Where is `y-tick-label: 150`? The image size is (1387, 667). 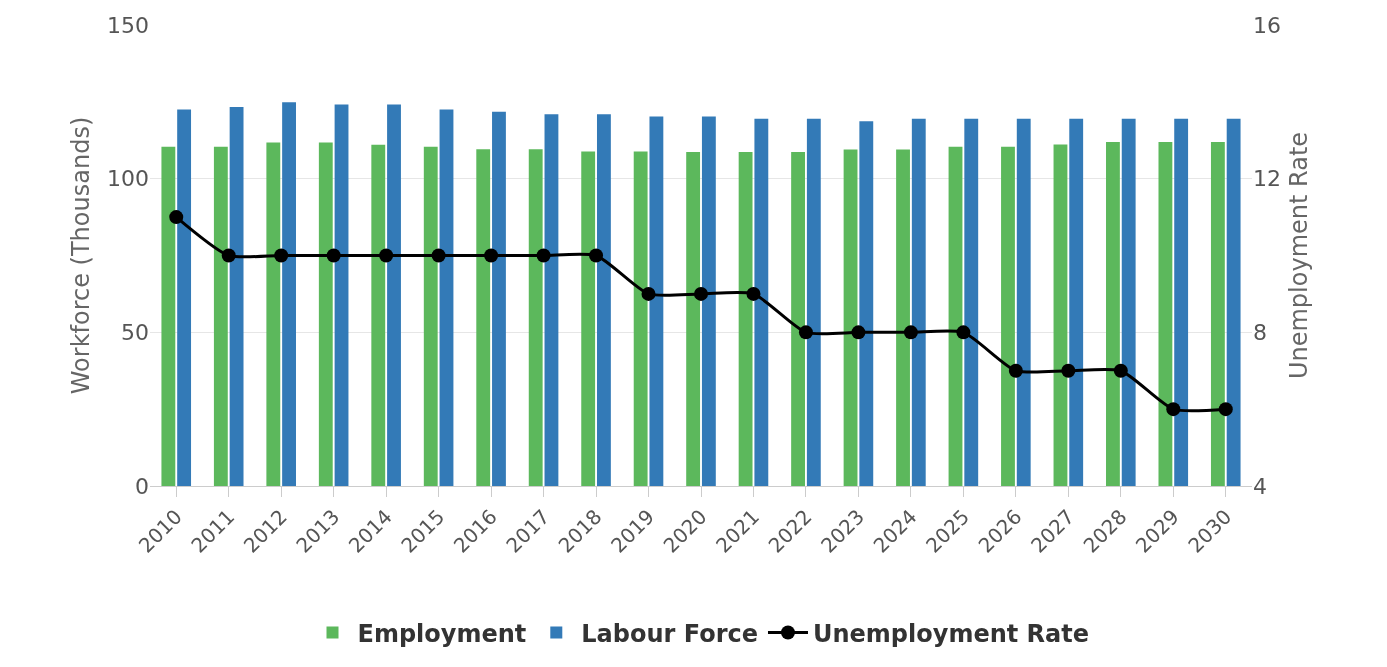
y-tick-label: 150 is located at coordinates (128, 25).